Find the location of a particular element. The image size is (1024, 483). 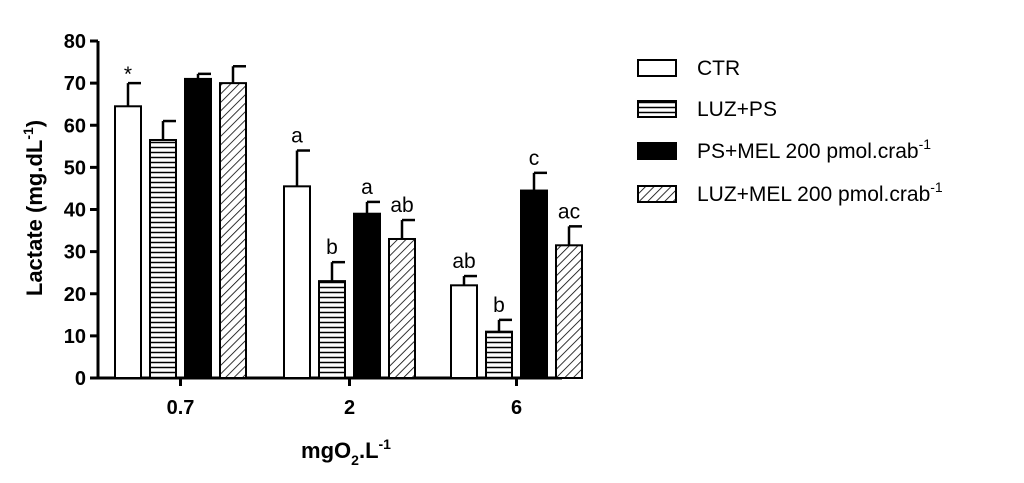

significance-label: c is located at coordinates (534, 158).